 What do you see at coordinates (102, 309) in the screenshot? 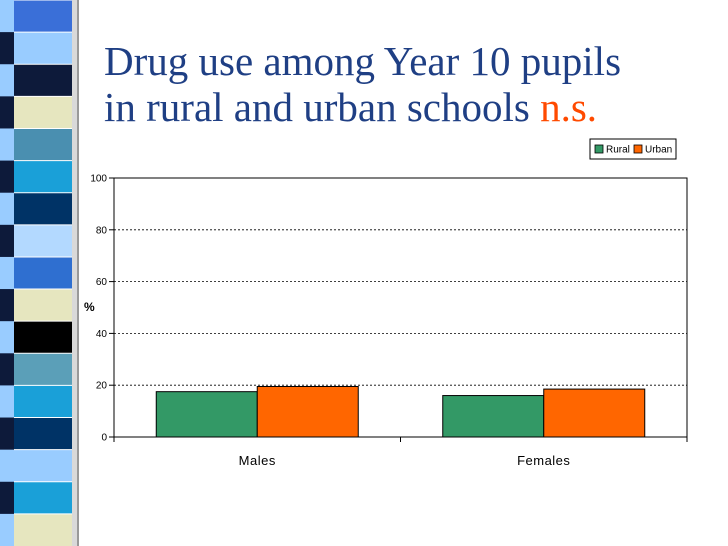
I see `y-axis-ticks: 0 20 40 60 80 100` at bounding box center [102, 309].